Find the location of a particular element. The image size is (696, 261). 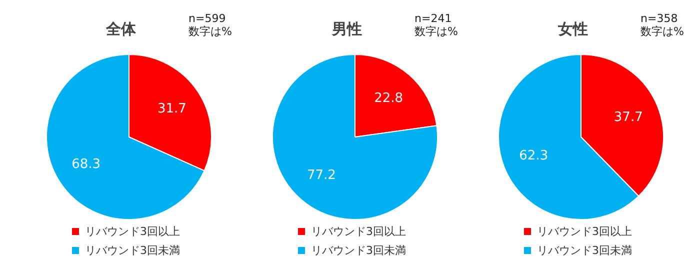

chart-title: 女性 is located at coordinates (573, 29).